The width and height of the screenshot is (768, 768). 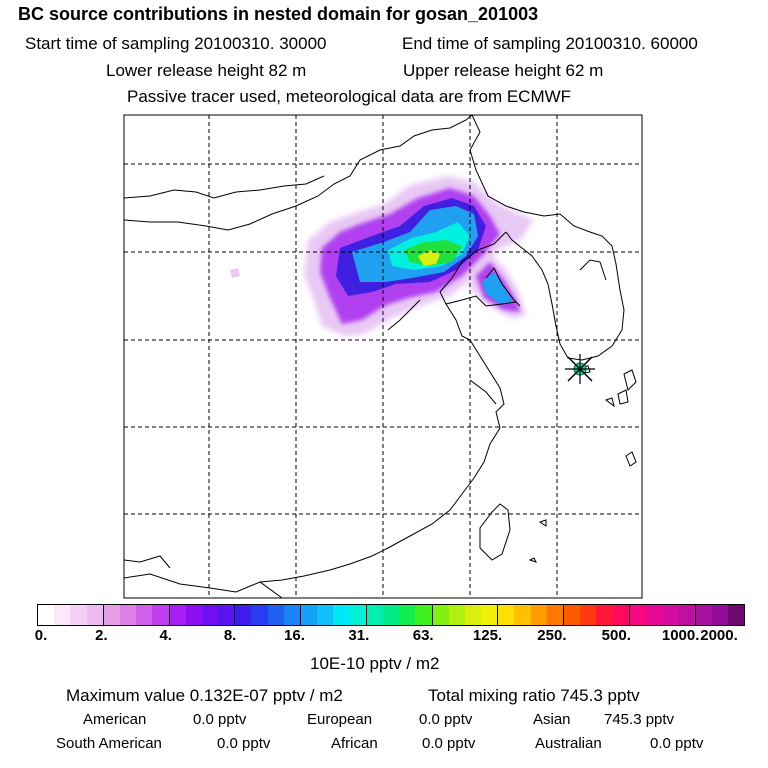 What do you see at coordinates (354, 743) in the screenshot?
I see `african-label: African` at bounding box center [354, 743].